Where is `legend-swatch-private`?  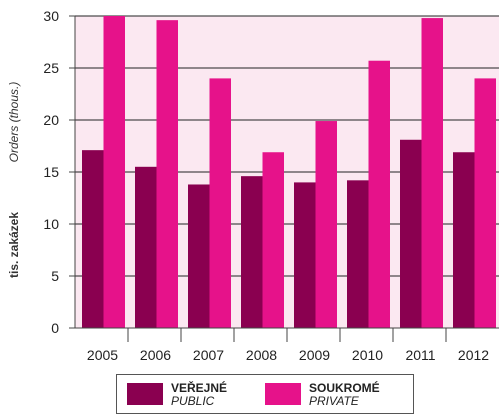
legend-swatch-private is located at coordinates (283, 394).